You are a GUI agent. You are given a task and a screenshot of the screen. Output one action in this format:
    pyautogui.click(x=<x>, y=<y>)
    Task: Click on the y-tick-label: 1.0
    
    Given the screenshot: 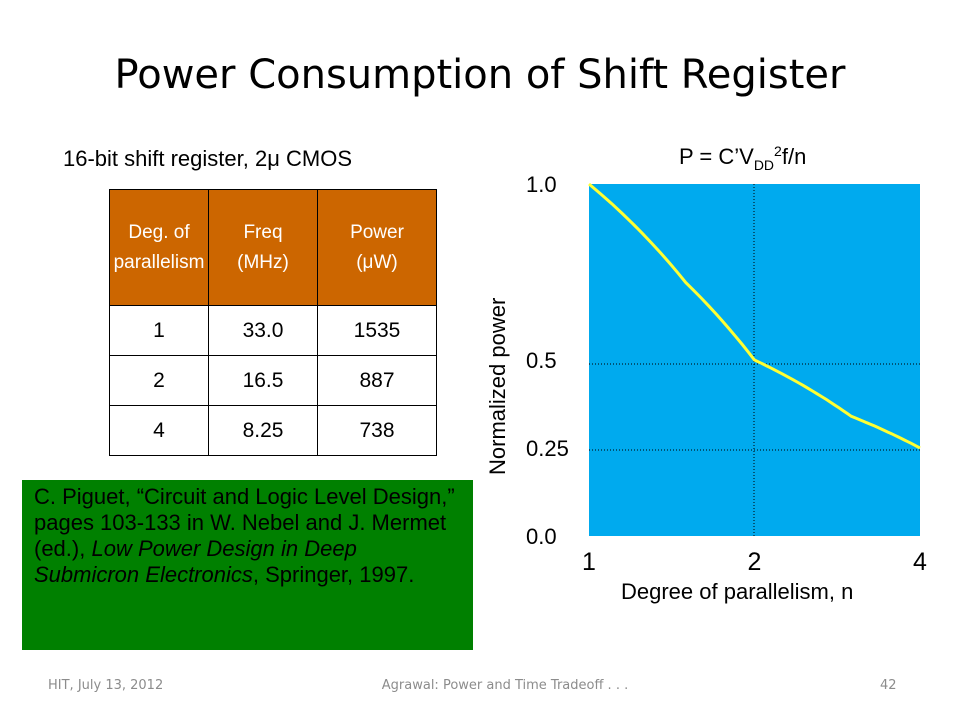 What is the action you would take?
    pyautogui.click(x=541, y=184)
    